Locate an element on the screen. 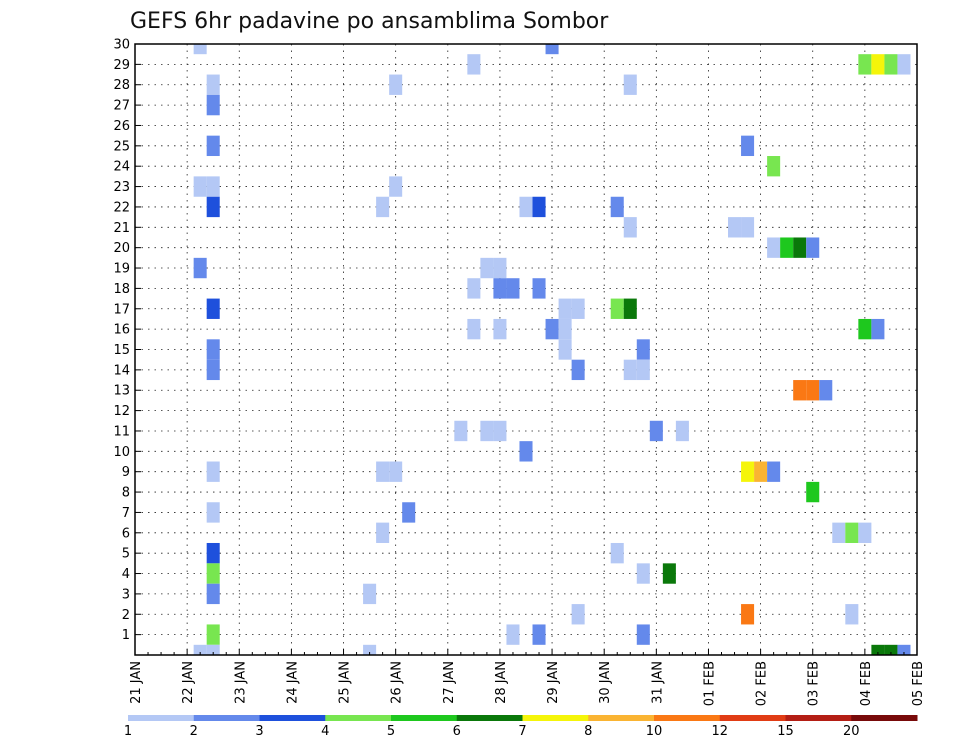 This screenshot has height=742, width=960. x-tick-label: 24 JAN is located at coordinates (292, 682).